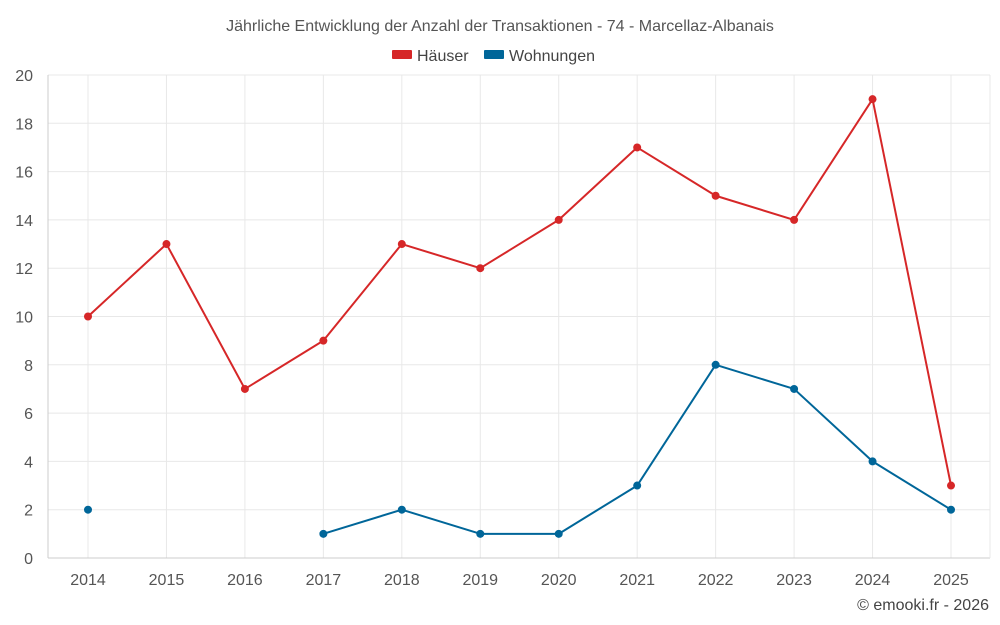  What do you see at coordinates (88, 580) in the screenshot?
I see `x-tick-label: 2014` at bounding box center [88, 580].